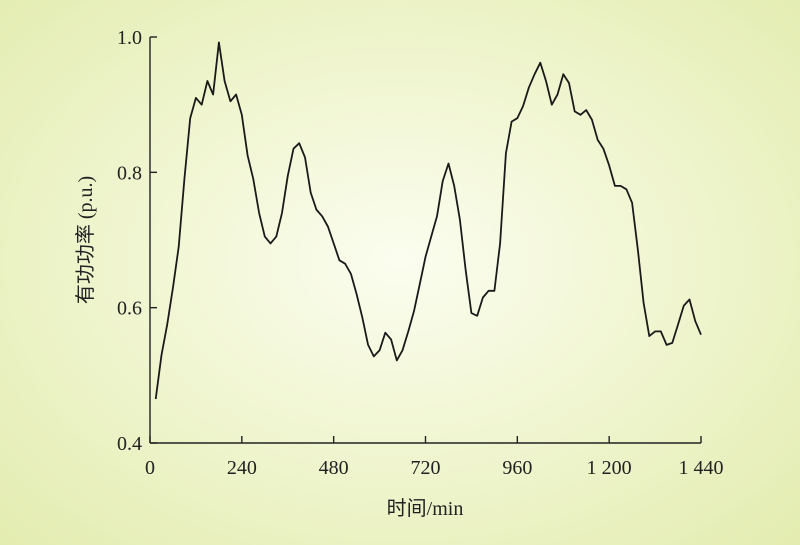 Image resolution: width=800 pixels, height=545 pixels. Describe the element at coordinates (242, 468) in the screenshot. I see `x-tick-label: 240` at that location.